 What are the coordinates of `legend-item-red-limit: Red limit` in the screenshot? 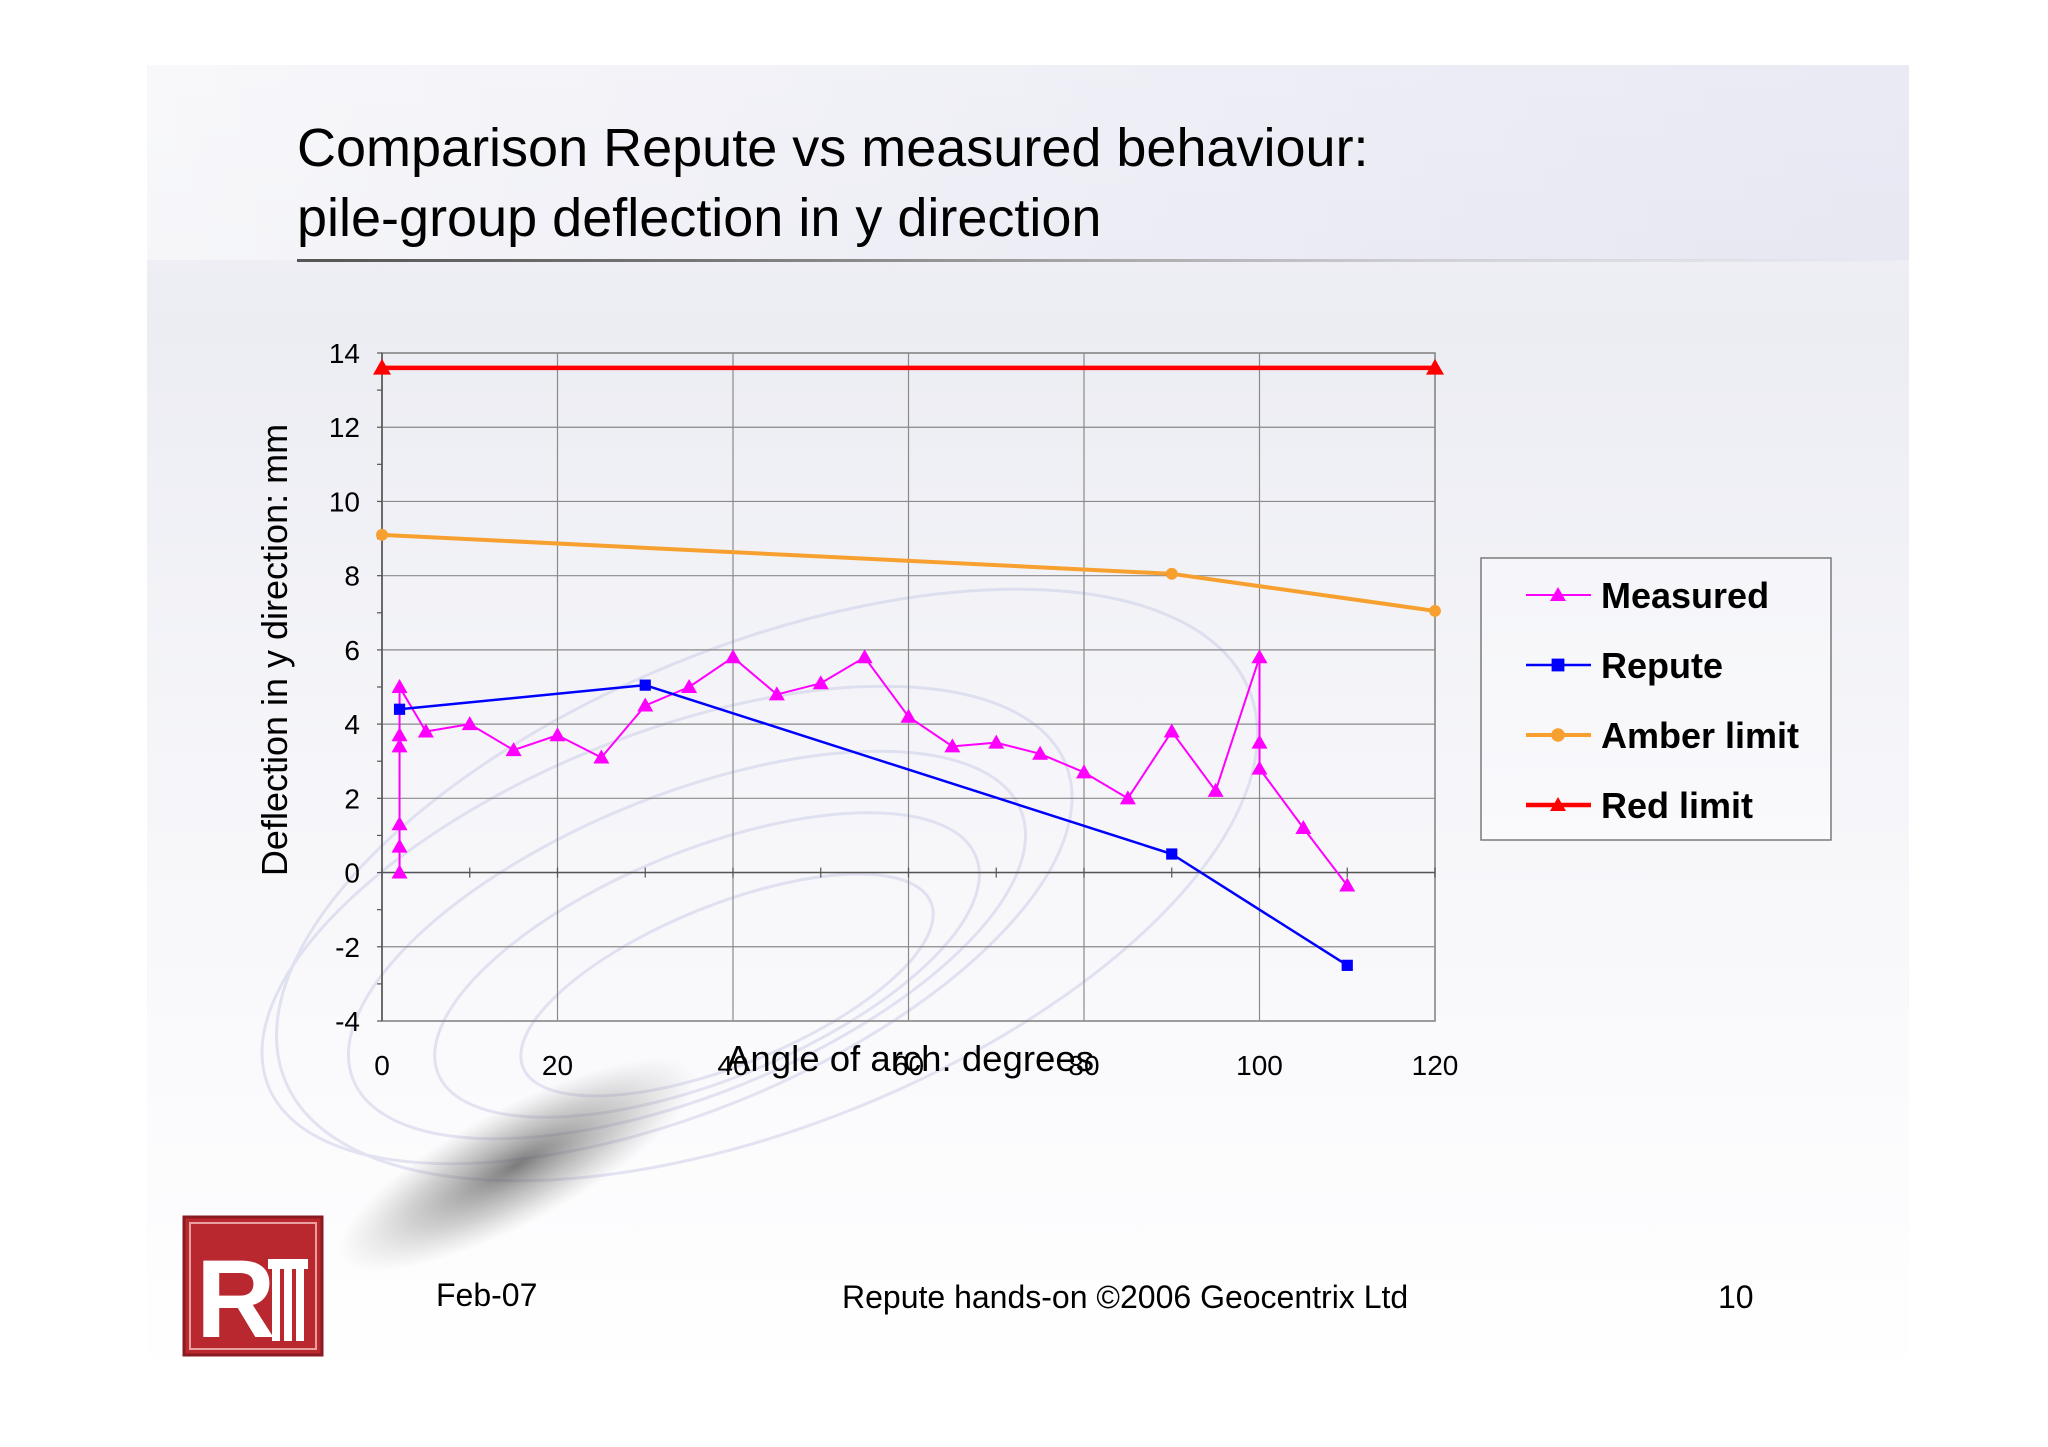 It's located at (1639, 805).